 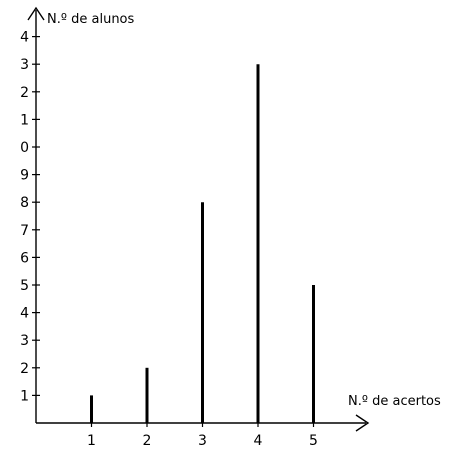 What do you see at coordinates (24, 258) in the screenshot?
I see `y-tick-label: 6` at bounding box center [24, 258].